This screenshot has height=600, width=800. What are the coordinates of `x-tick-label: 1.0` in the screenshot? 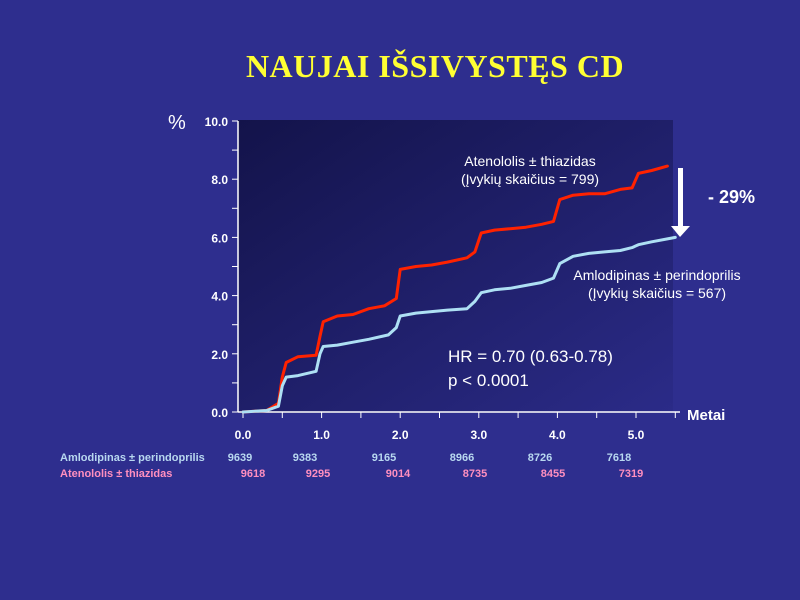 It's located at (321, 435).